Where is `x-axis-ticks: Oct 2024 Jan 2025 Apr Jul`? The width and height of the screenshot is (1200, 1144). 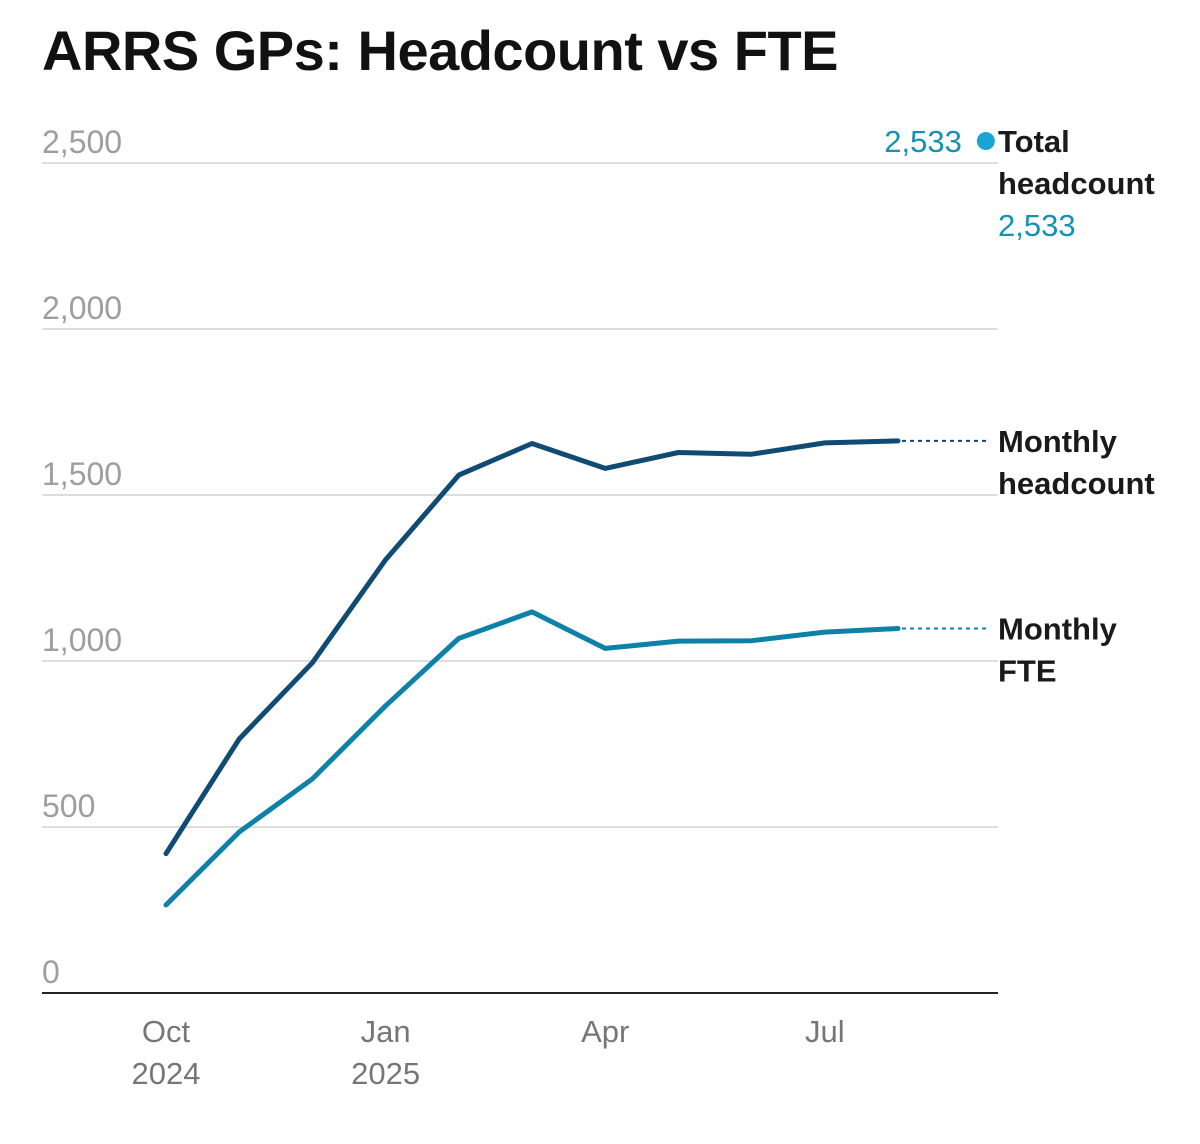 x-axis-ticks: Oct 2024 Jan 2025 Apr Jul is located at coordinates (488, 1052).